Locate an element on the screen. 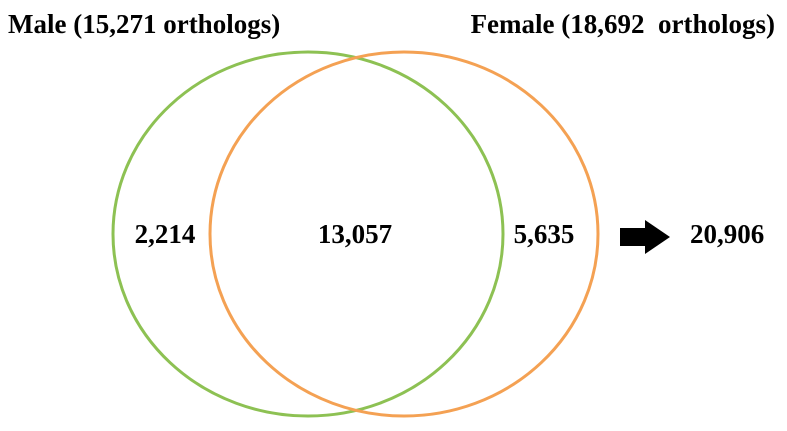  set-label: Female (18,692 orthologs) is located at coordinates (623, 24).